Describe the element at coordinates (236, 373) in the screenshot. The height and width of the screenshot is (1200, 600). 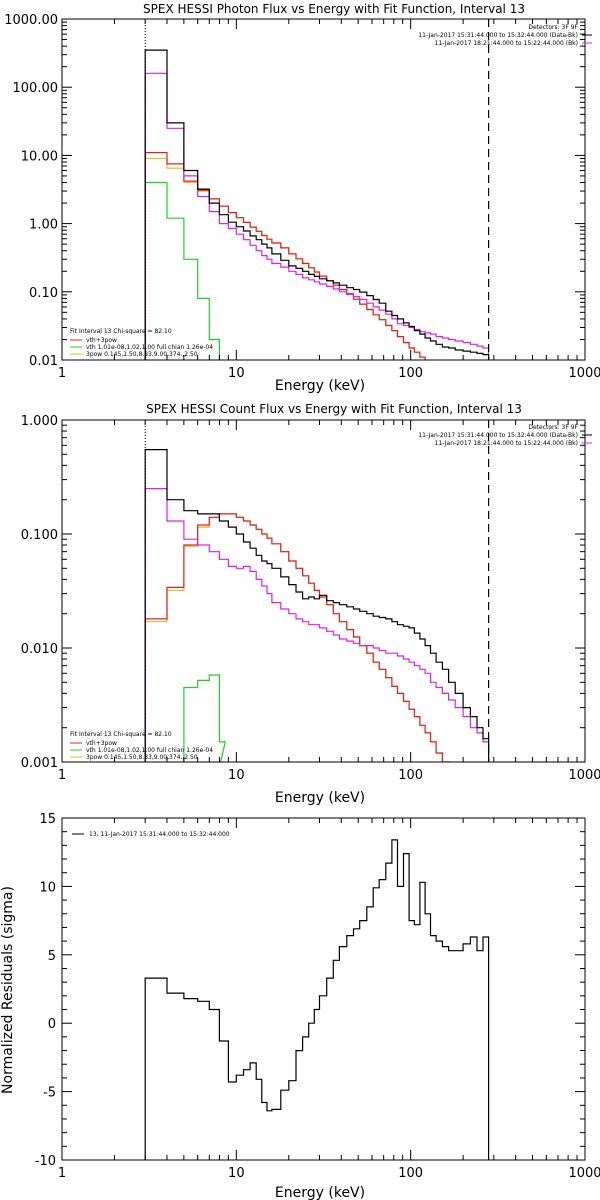
I see `photon-flux-xtick-label: 10` at that location.